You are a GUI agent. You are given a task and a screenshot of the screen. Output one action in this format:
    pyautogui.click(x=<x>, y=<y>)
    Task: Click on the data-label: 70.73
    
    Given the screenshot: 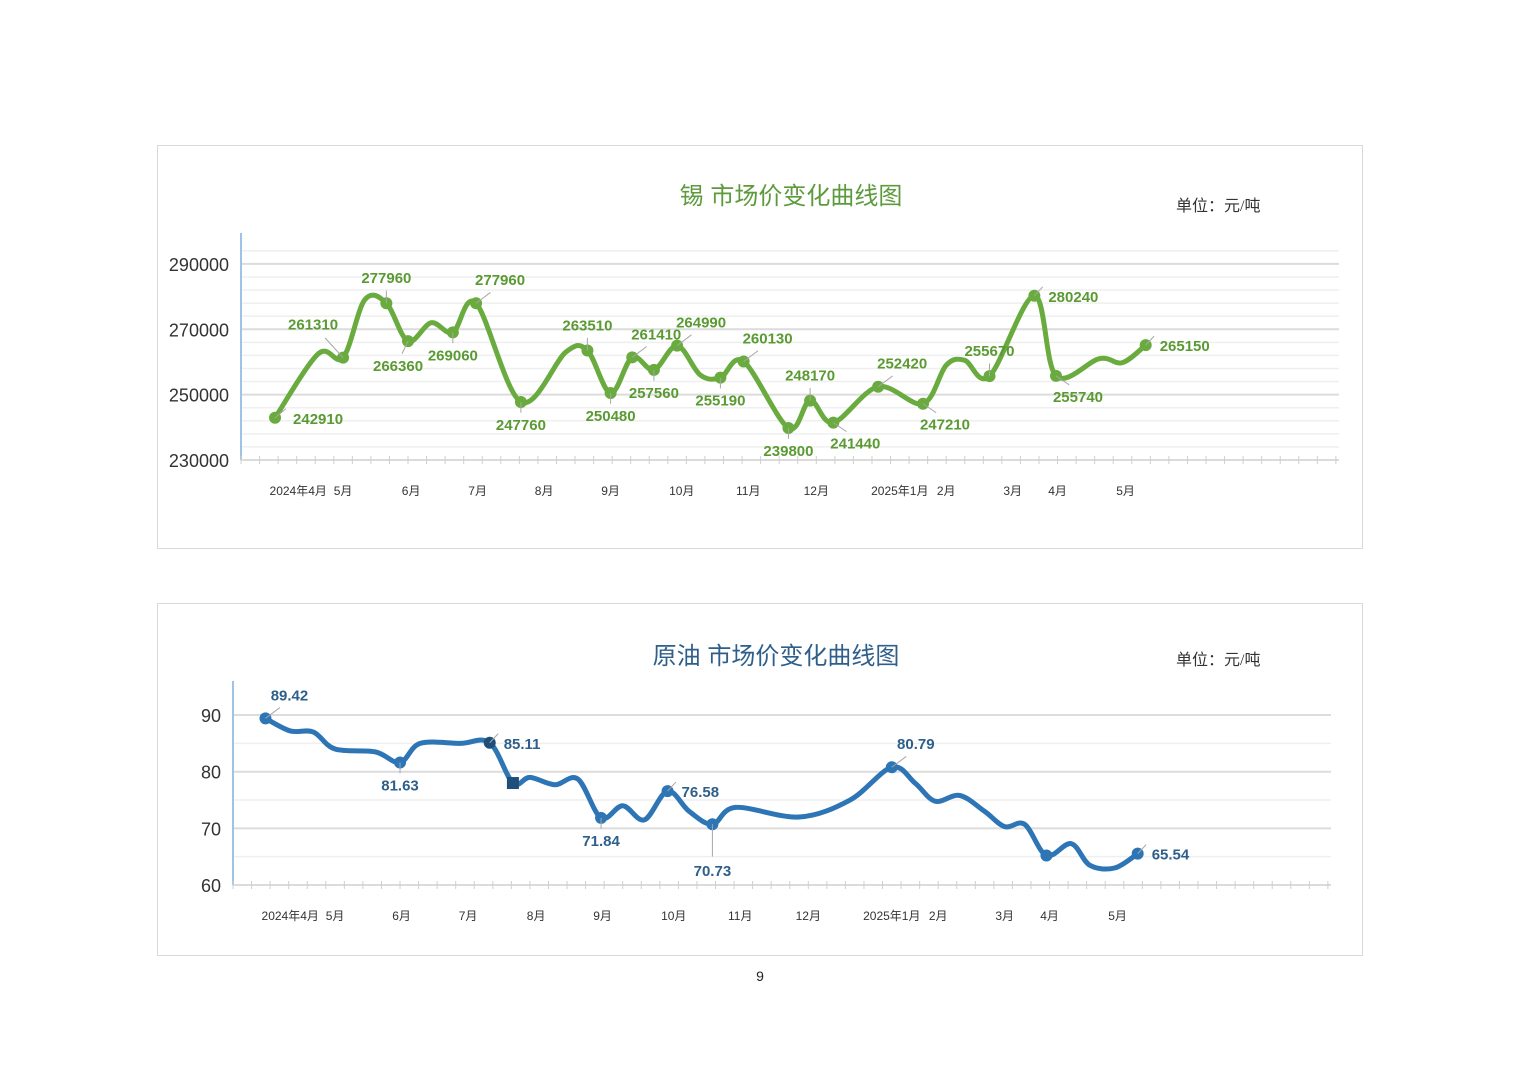 What is the action you would take?
    pyautogui.click(x=713, y=871)
    